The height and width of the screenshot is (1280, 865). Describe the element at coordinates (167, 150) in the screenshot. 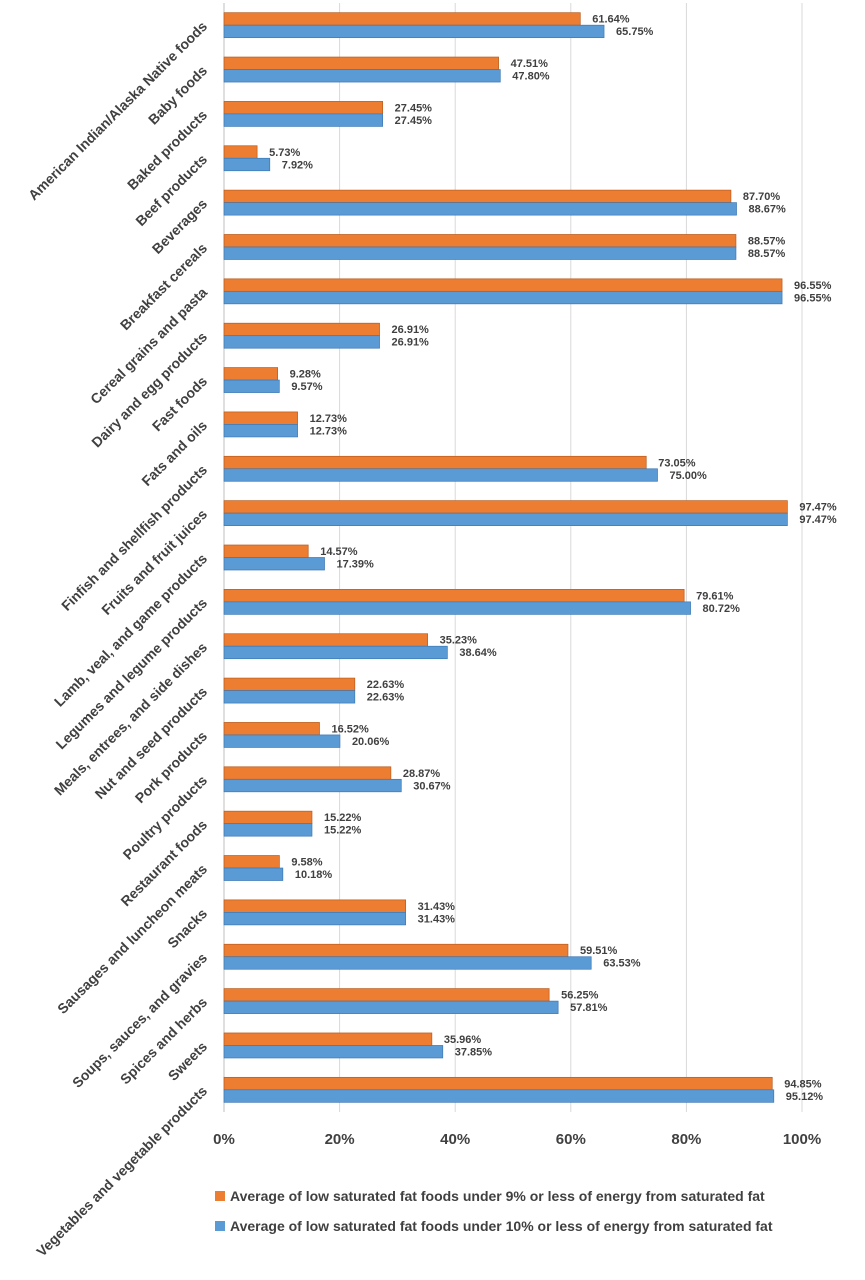

I see `category-label: Baked products` at that location.